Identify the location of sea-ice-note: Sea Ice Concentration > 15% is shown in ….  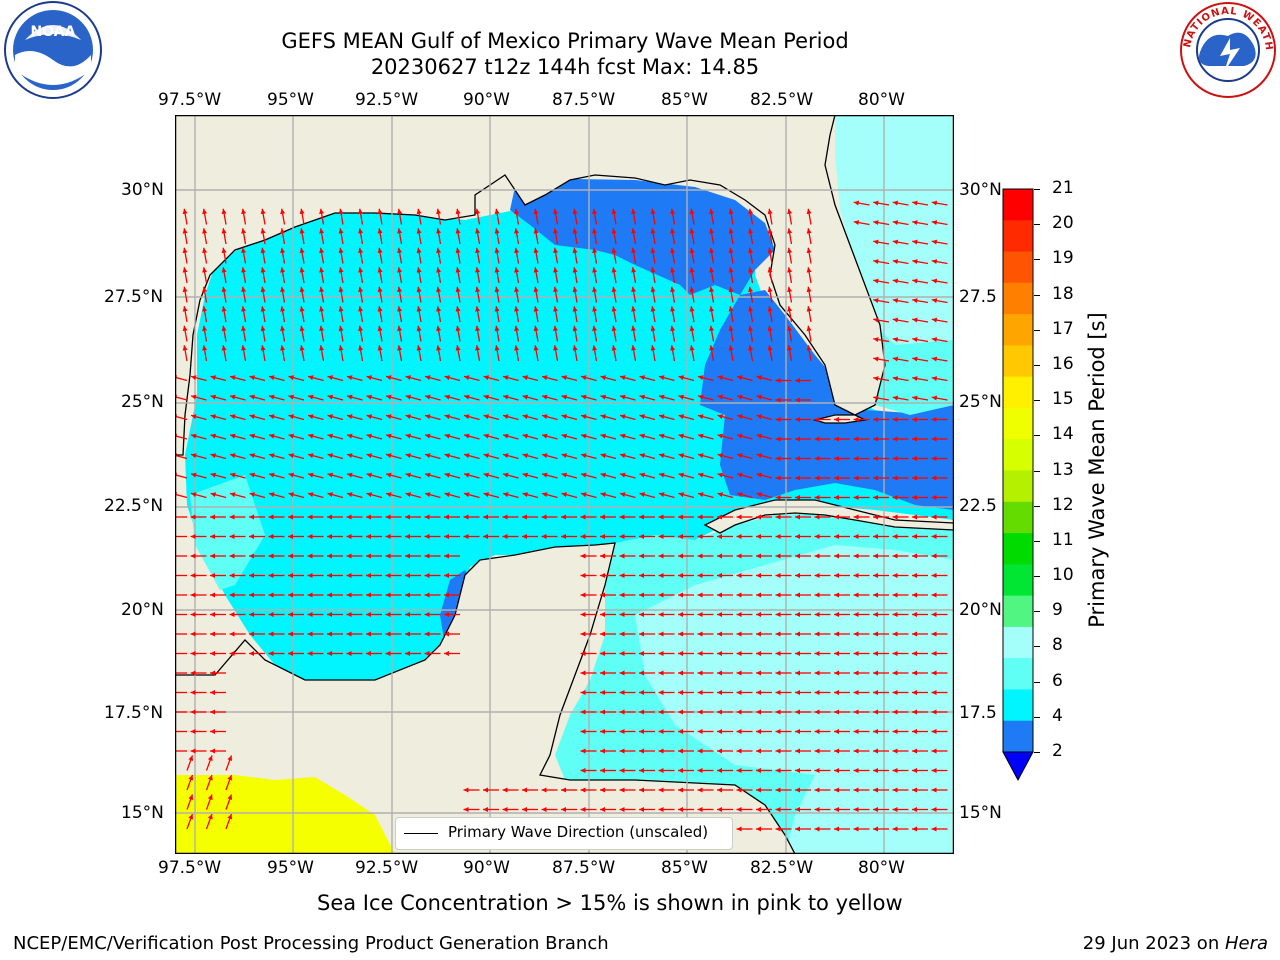
(610, 903).